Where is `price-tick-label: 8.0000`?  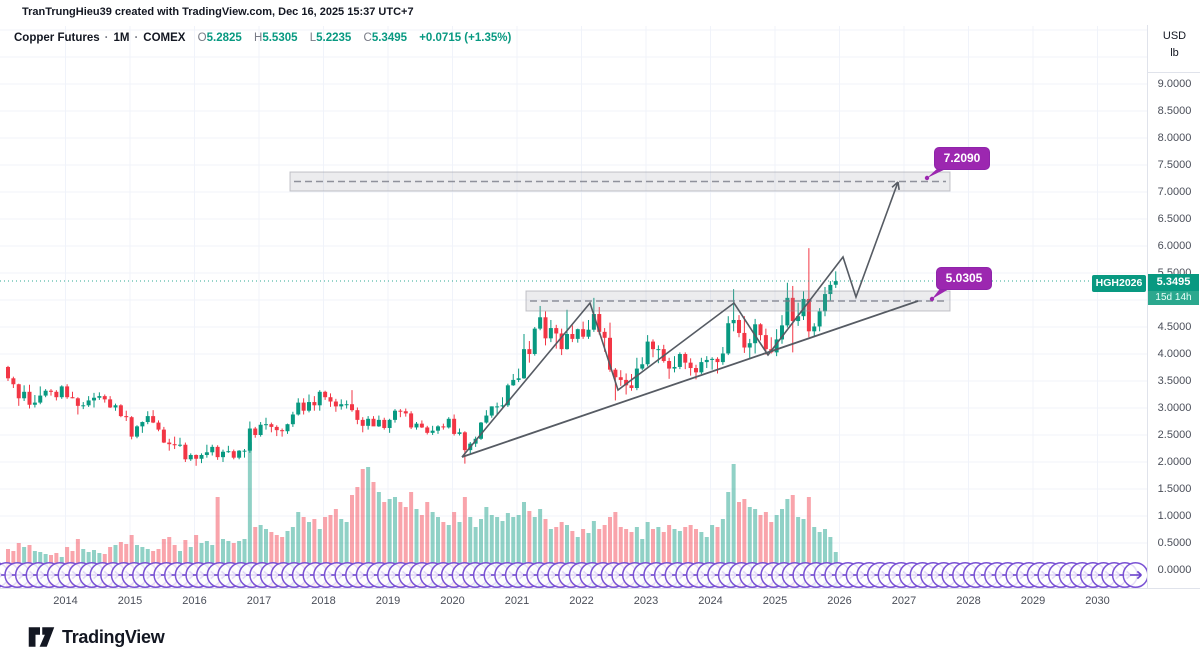
price-tick-label: 8.0000 is located at coordinates (1174, 138).